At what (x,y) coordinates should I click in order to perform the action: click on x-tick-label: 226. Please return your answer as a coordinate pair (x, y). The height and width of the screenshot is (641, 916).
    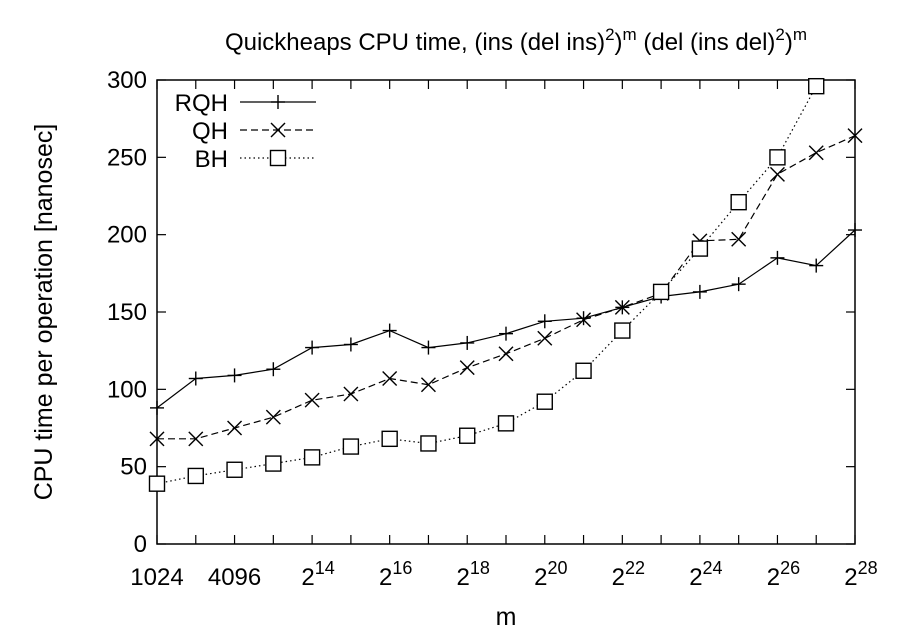
    Looking at the image, I should click on (783, 574).